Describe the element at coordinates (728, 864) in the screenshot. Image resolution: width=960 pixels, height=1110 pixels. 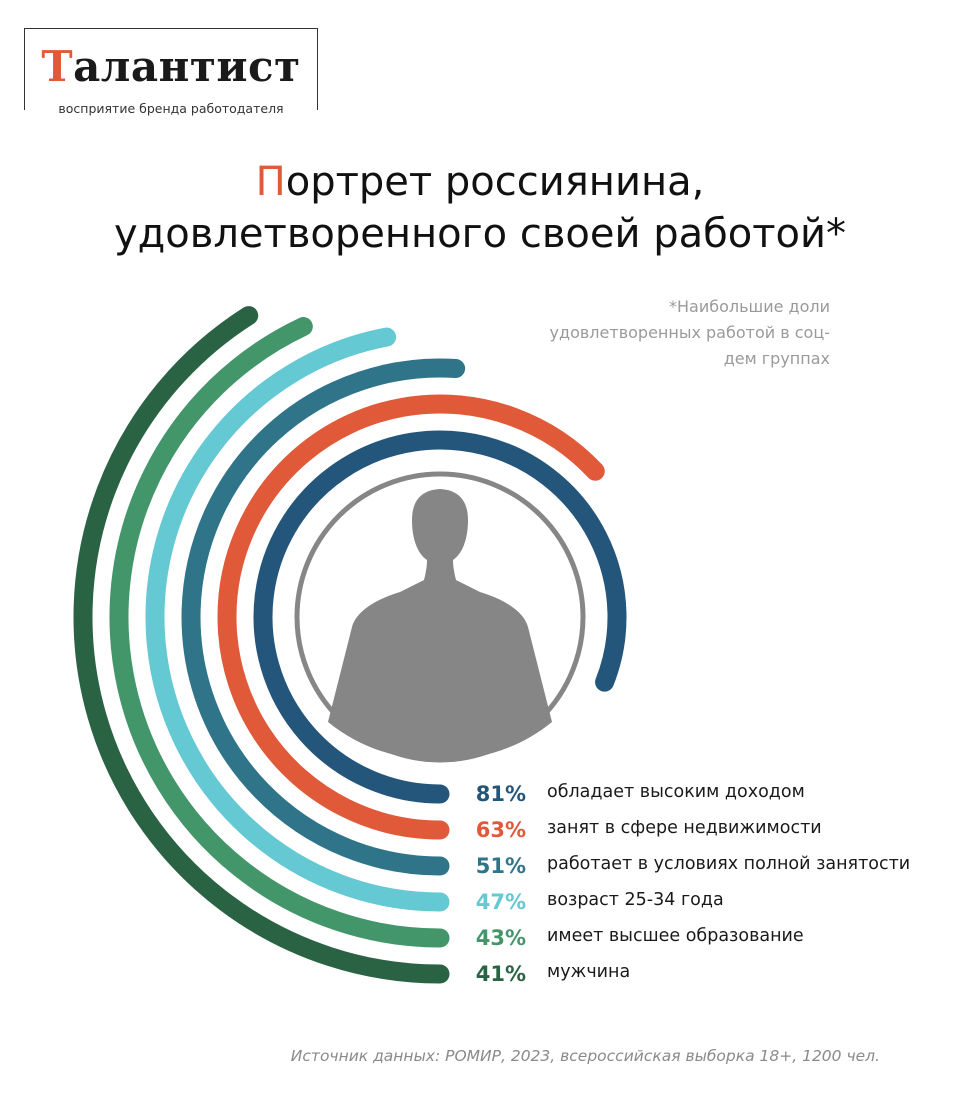
I see `category-label-3: работает в условиях полной занятости` at that location.